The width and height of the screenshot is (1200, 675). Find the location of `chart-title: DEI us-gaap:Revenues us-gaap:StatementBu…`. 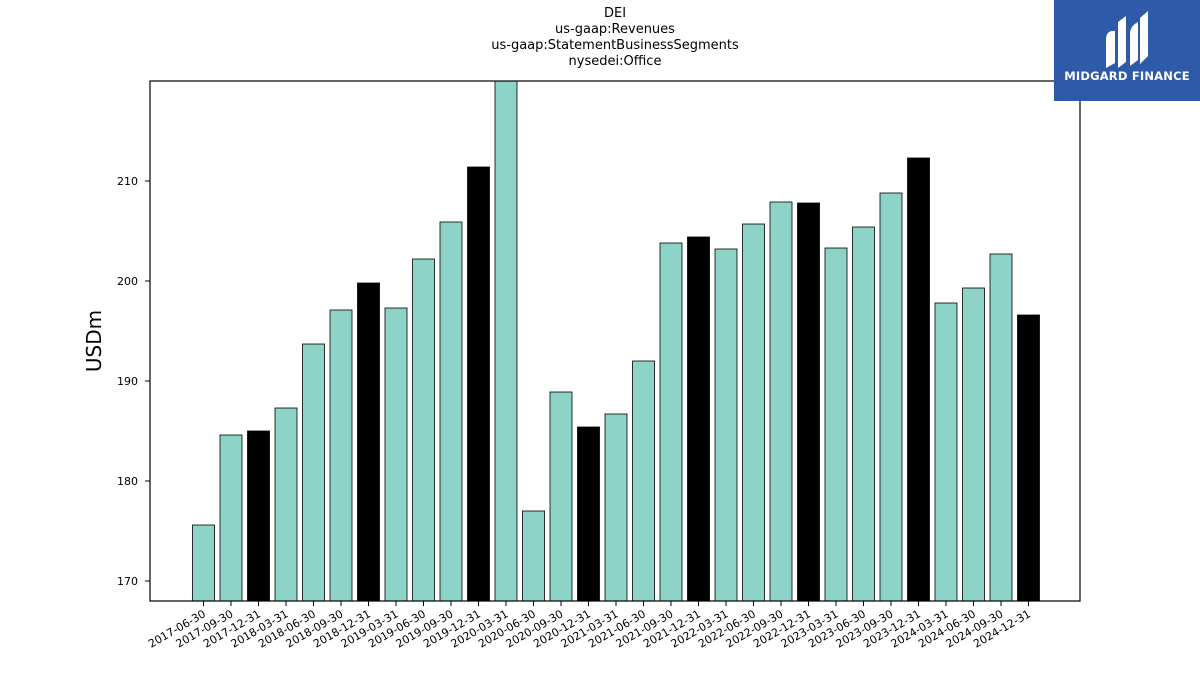

chart-title: DEI us-gaap:Revenues us-gaap:StatementBu… is located at coordinates (600, 38).